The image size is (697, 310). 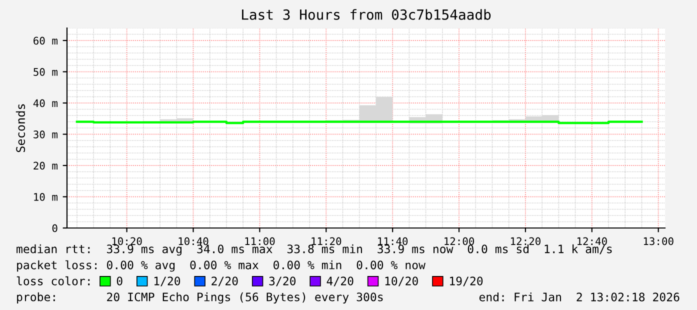 I want to click on text: end: Fri Jan 2 13:02:18 2026, so click(x=579, y=297).